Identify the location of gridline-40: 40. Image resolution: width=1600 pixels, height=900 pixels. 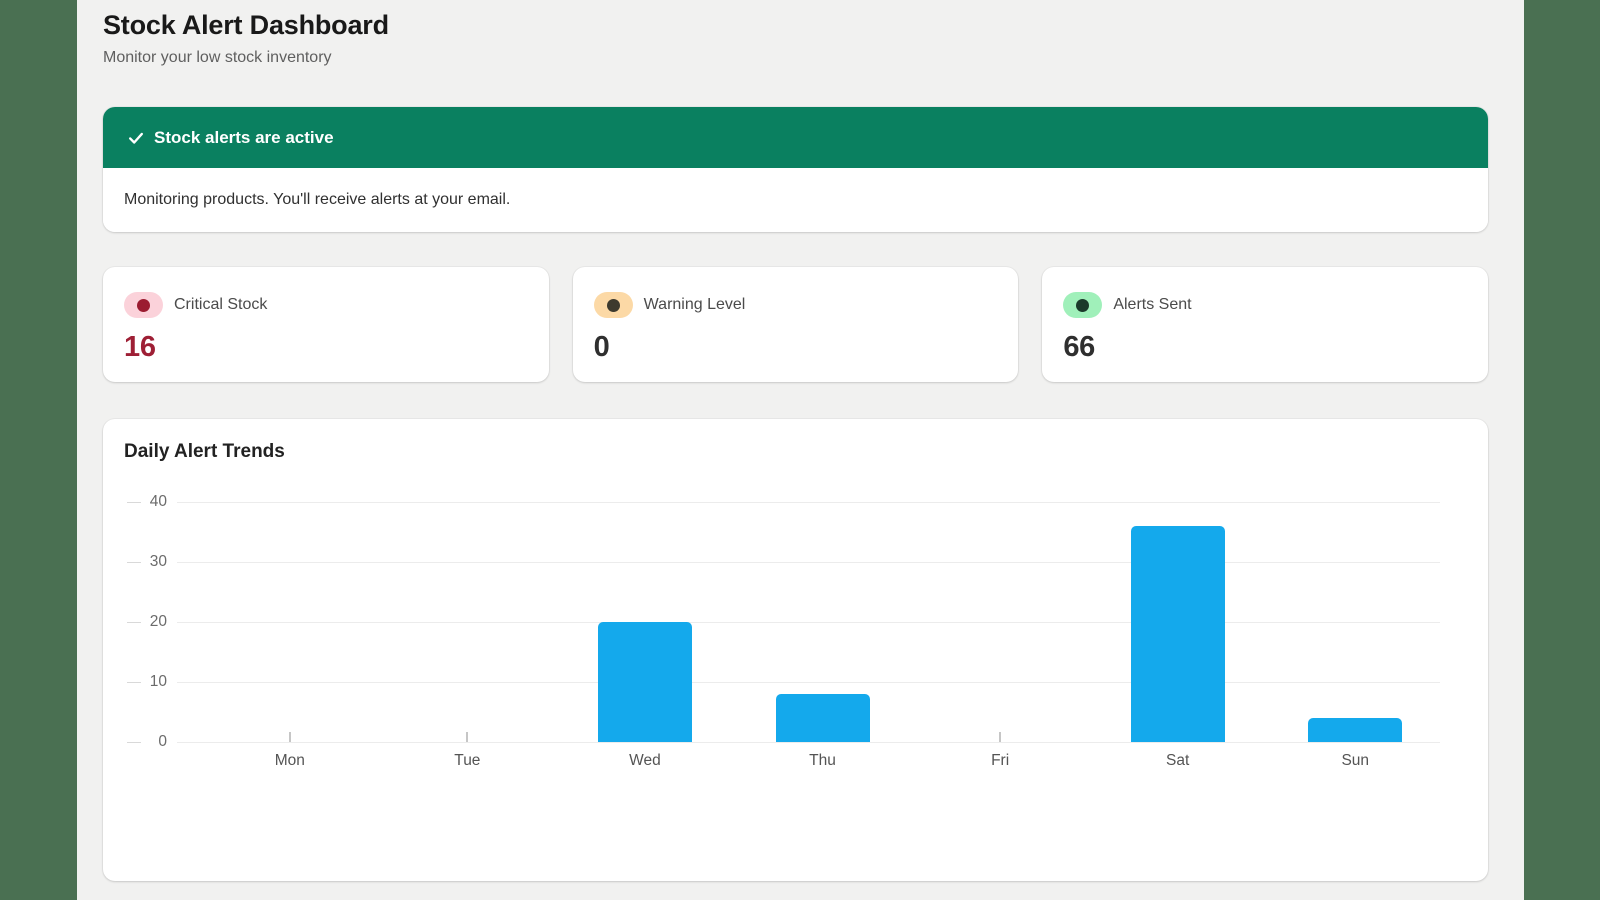
(783, 502).